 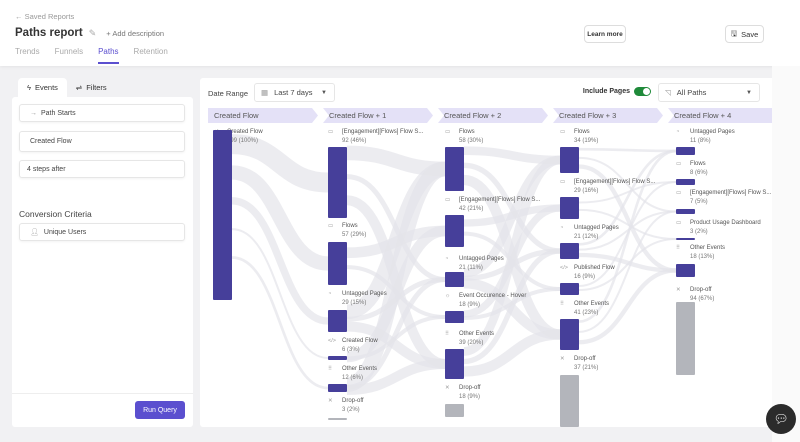 What do you see at coordinates (750, 34) in the screenshot?
I see `save-label: Save` at bounding box center [750, 34].